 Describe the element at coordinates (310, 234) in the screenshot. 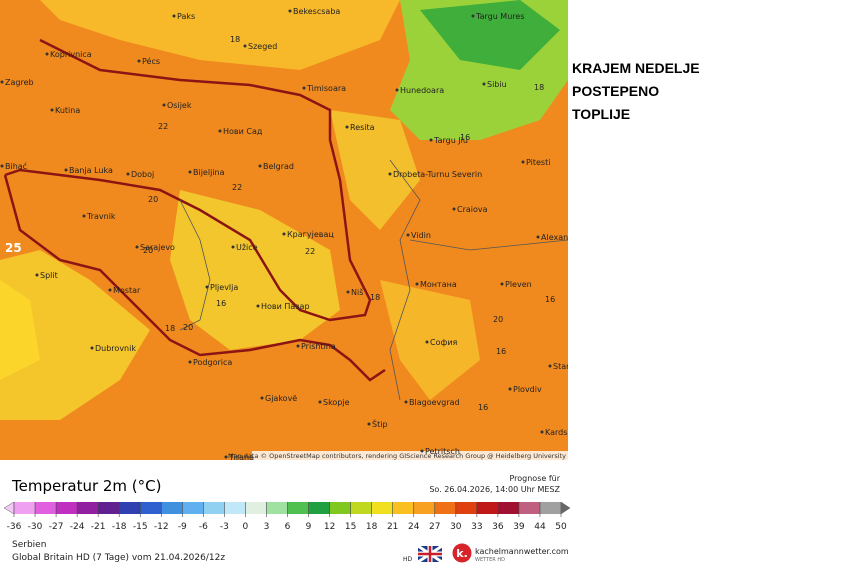

I see `city-label: Крагујевац` at that location.